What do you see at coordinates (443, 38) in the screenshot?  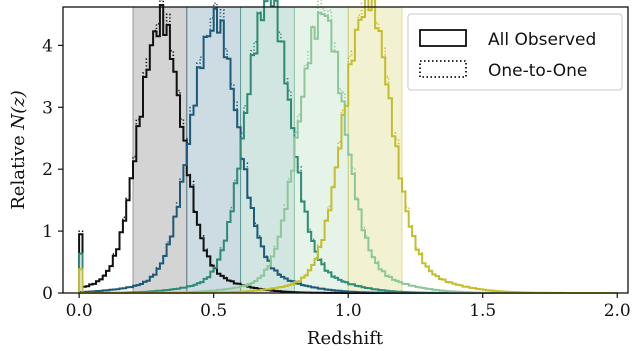 I see `legend-swatch-all-observed` at bounding box center [443, 38].